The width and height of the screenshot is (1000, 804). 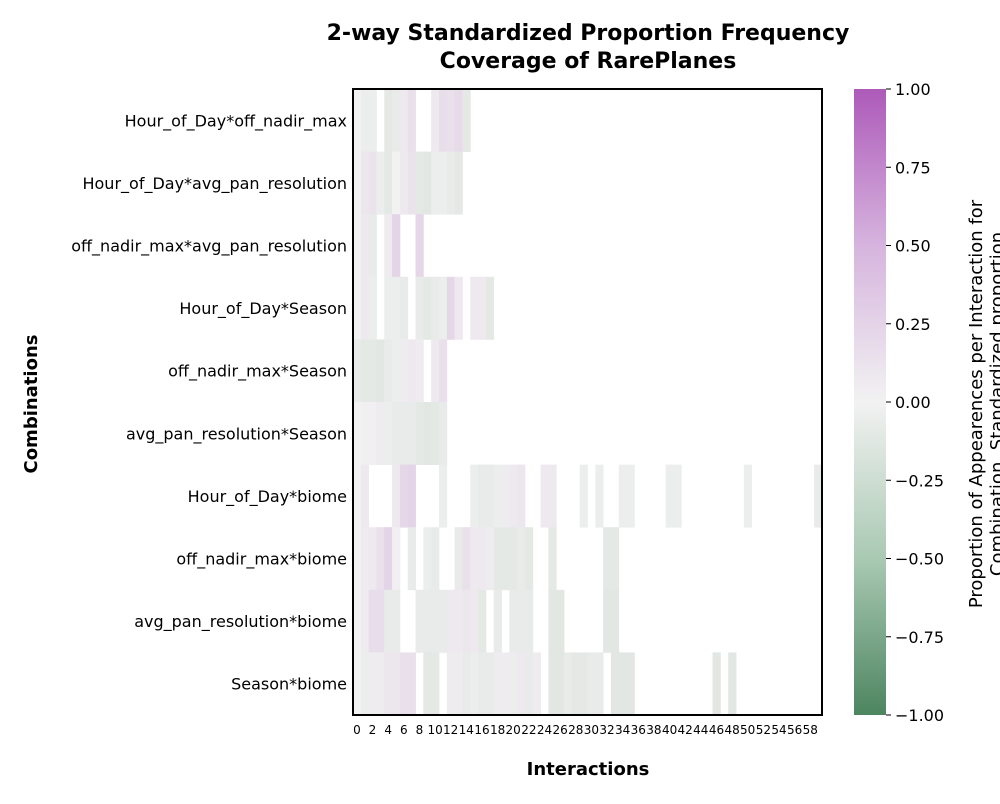 I want to click on x-tick-label: 54, so click(x=778, y=730).